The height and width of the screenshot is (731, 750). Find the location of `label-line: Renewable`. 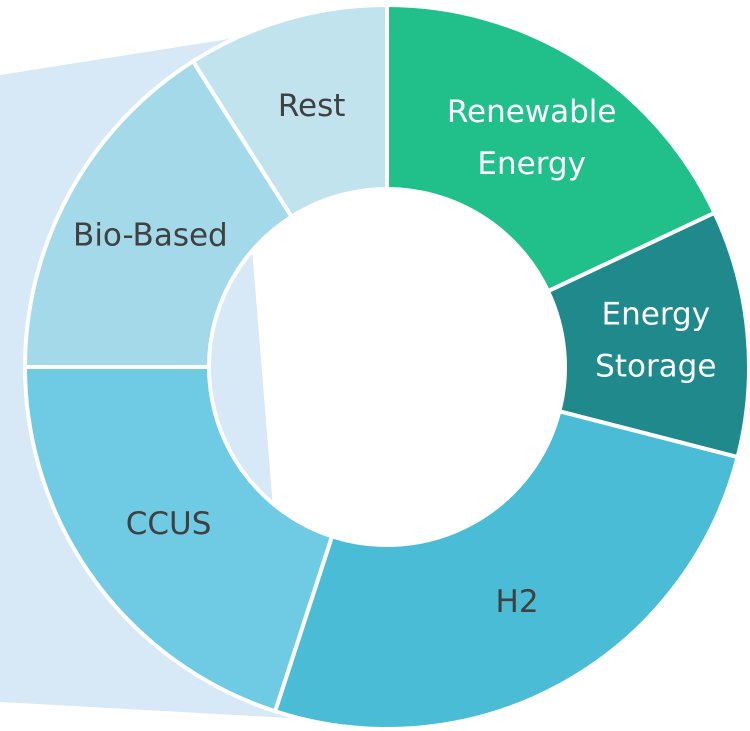

label-line: Renewable is located at coordinates (532, 112).